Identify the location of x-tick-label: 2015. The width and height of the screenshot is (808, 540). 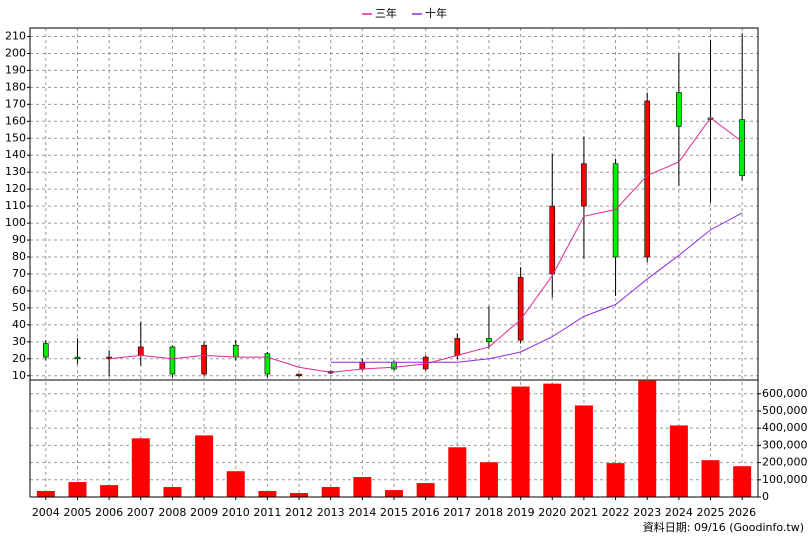
(394, 512).